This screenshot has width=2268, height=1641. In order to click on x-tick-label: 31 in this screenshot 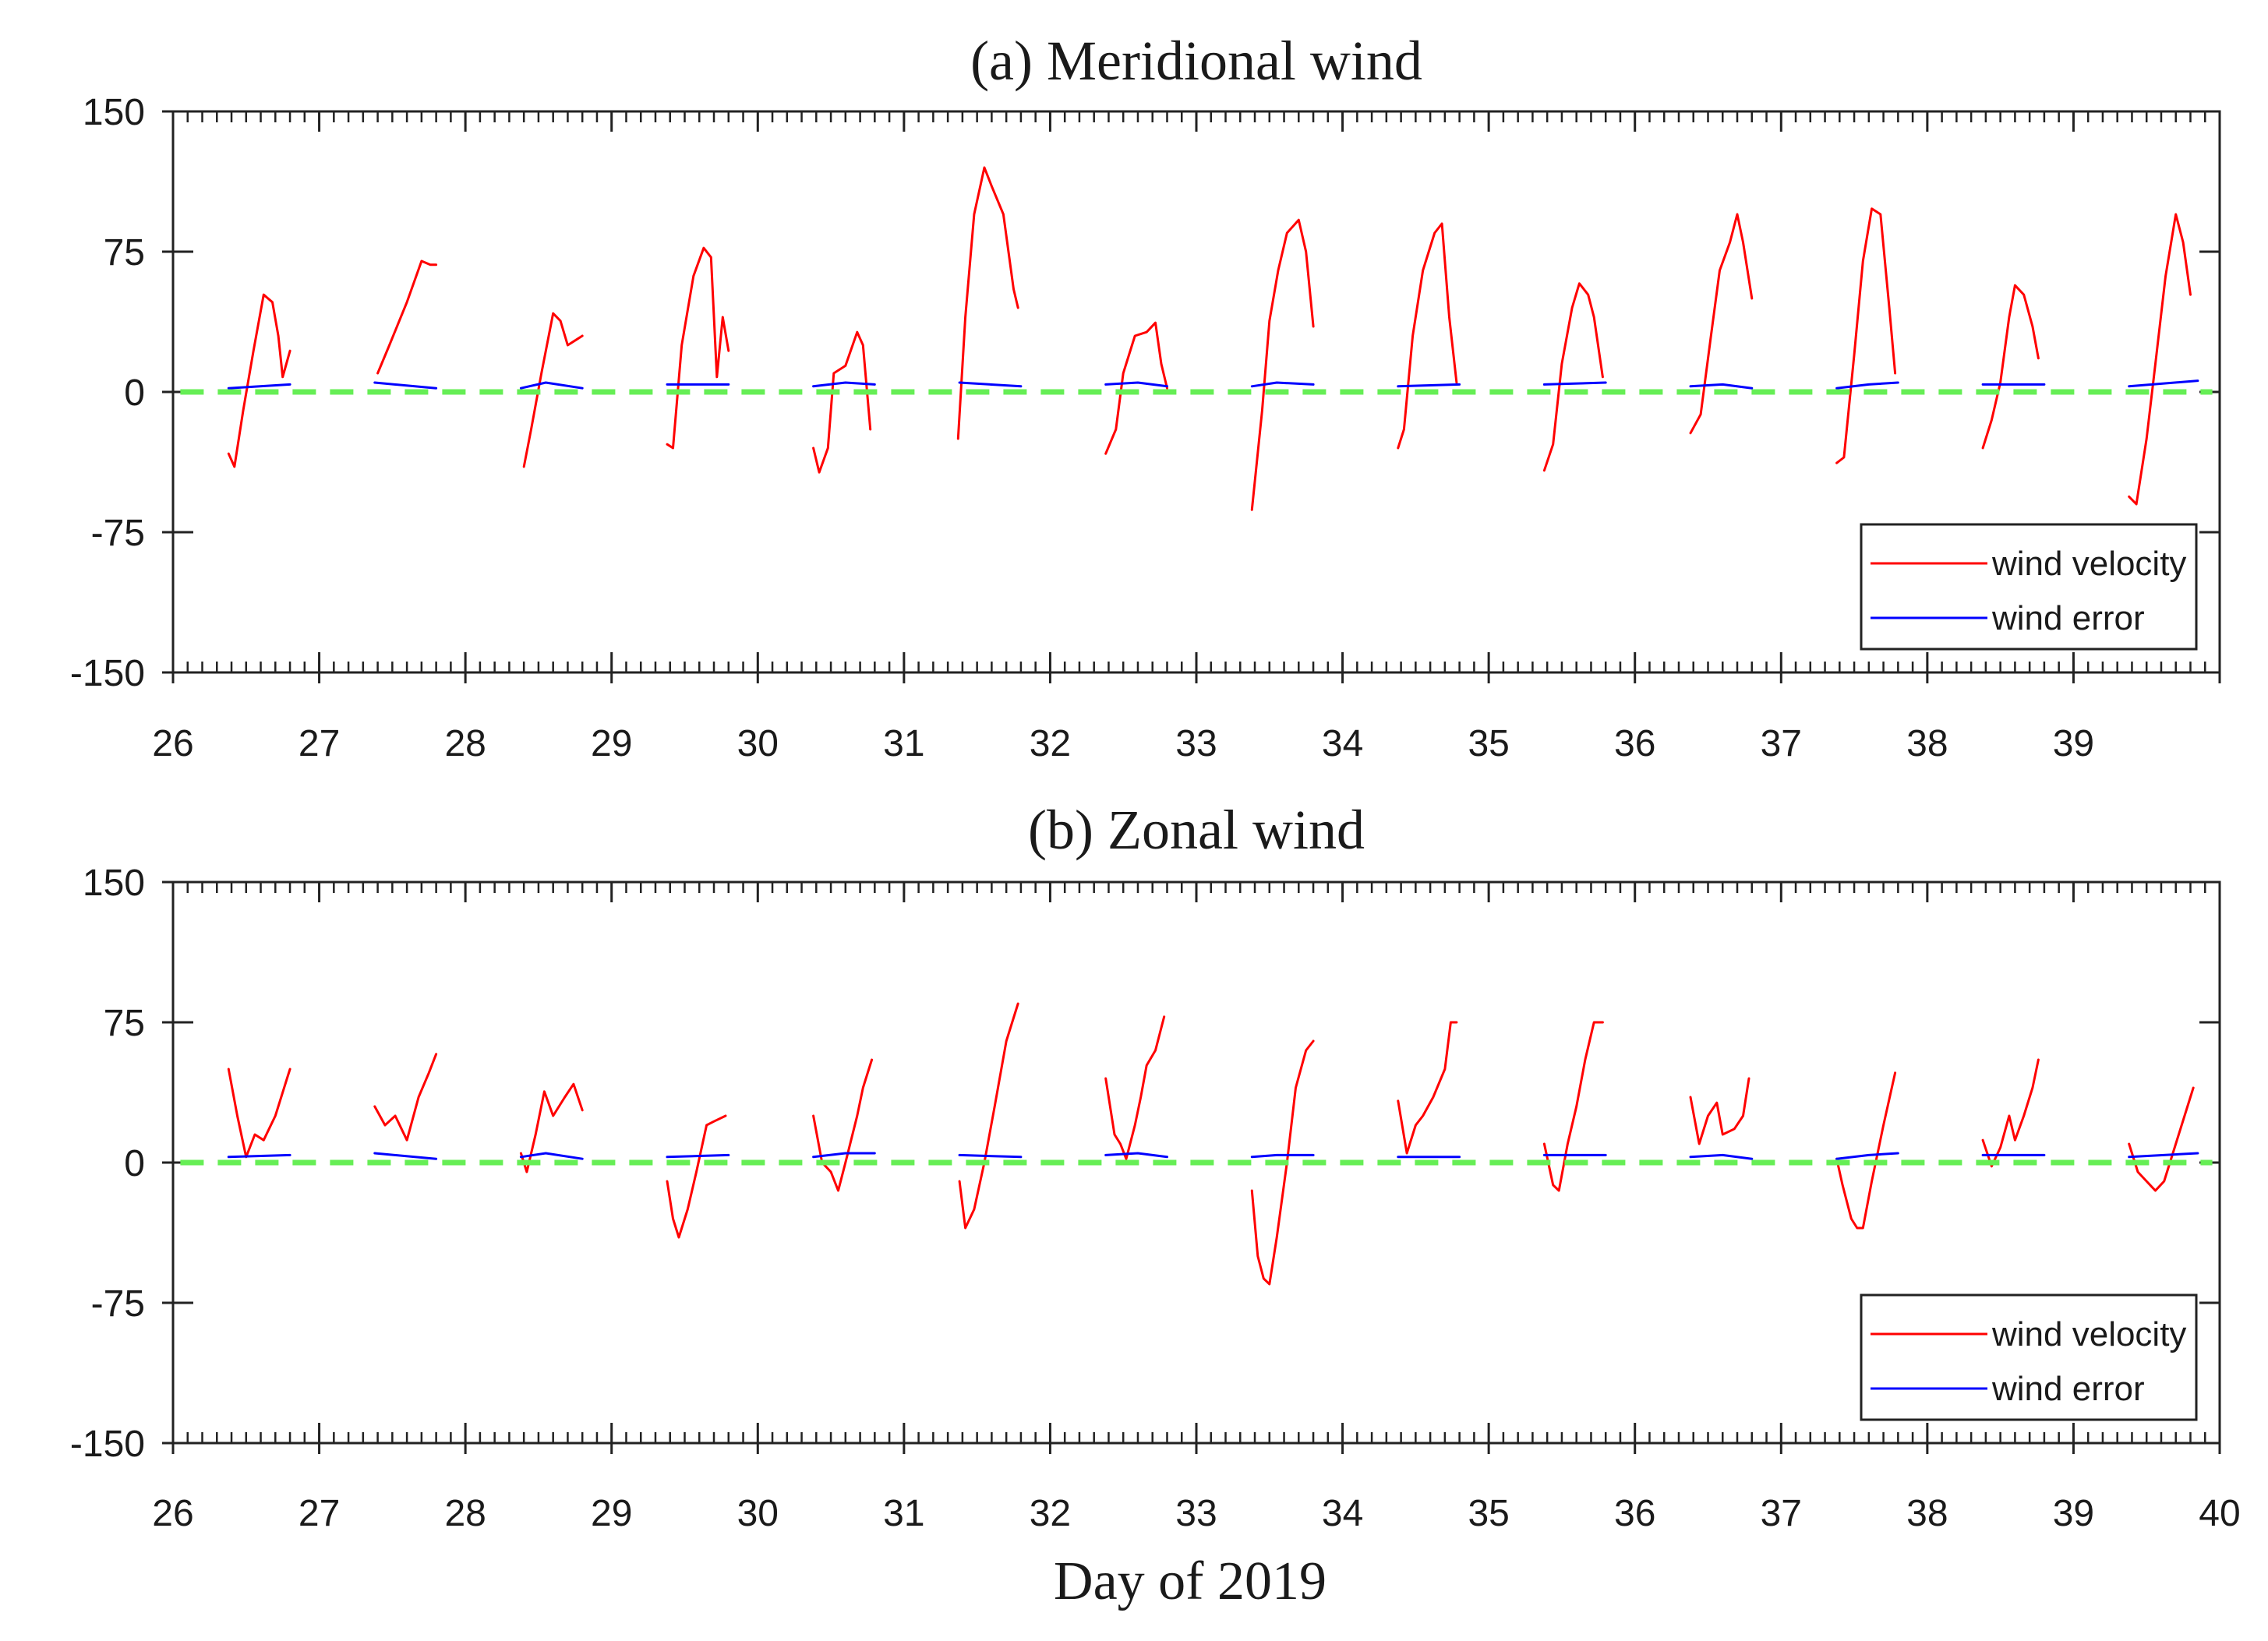, I will do `click(903, 743)`.